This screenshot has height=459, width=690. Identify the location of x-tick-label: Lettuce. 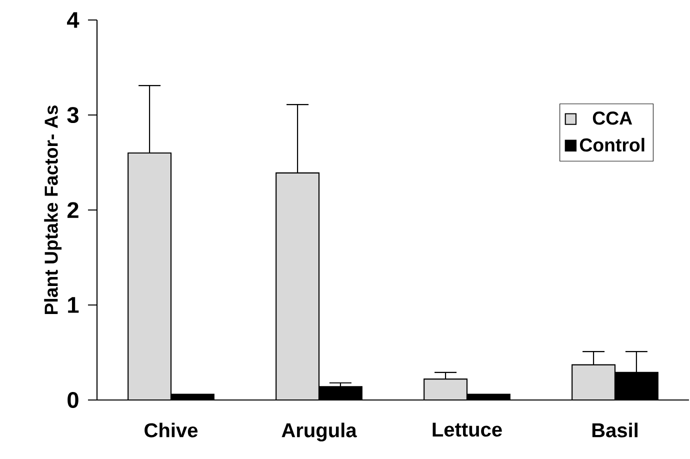
(467, 429).